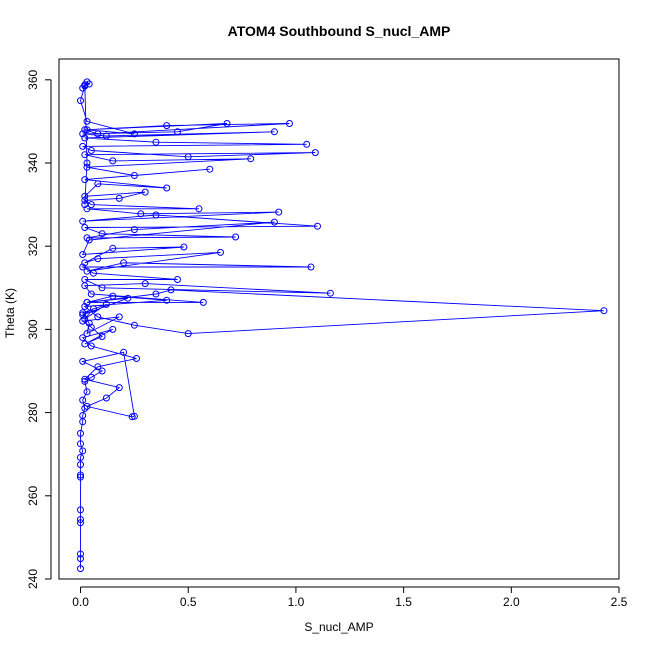 The width and height of the screenshot is (650, 650). What do you see at coordinates (33, 163) in the screenshot?
I see `y-tick-label: 340` at bounding box center [33, 163].